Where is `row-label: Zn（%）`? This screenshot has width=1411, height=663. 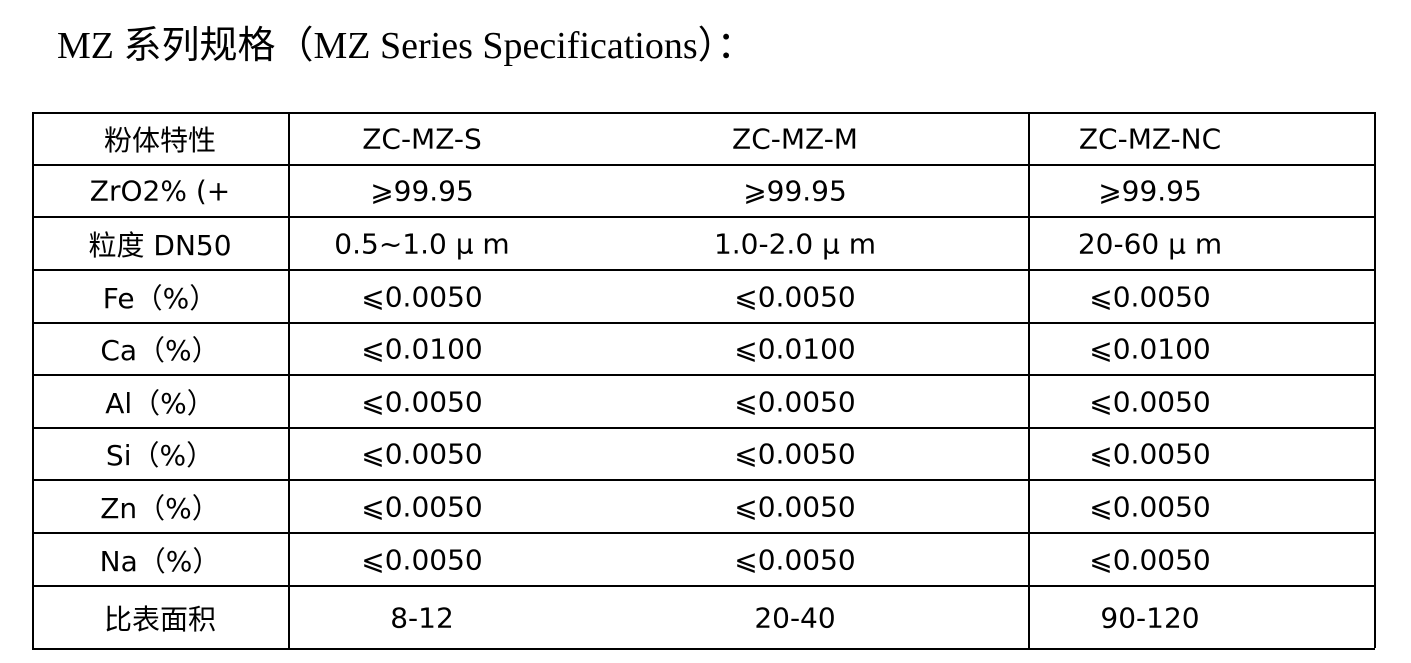
row-label: Zn（%） is located at coordinates (160, 508).